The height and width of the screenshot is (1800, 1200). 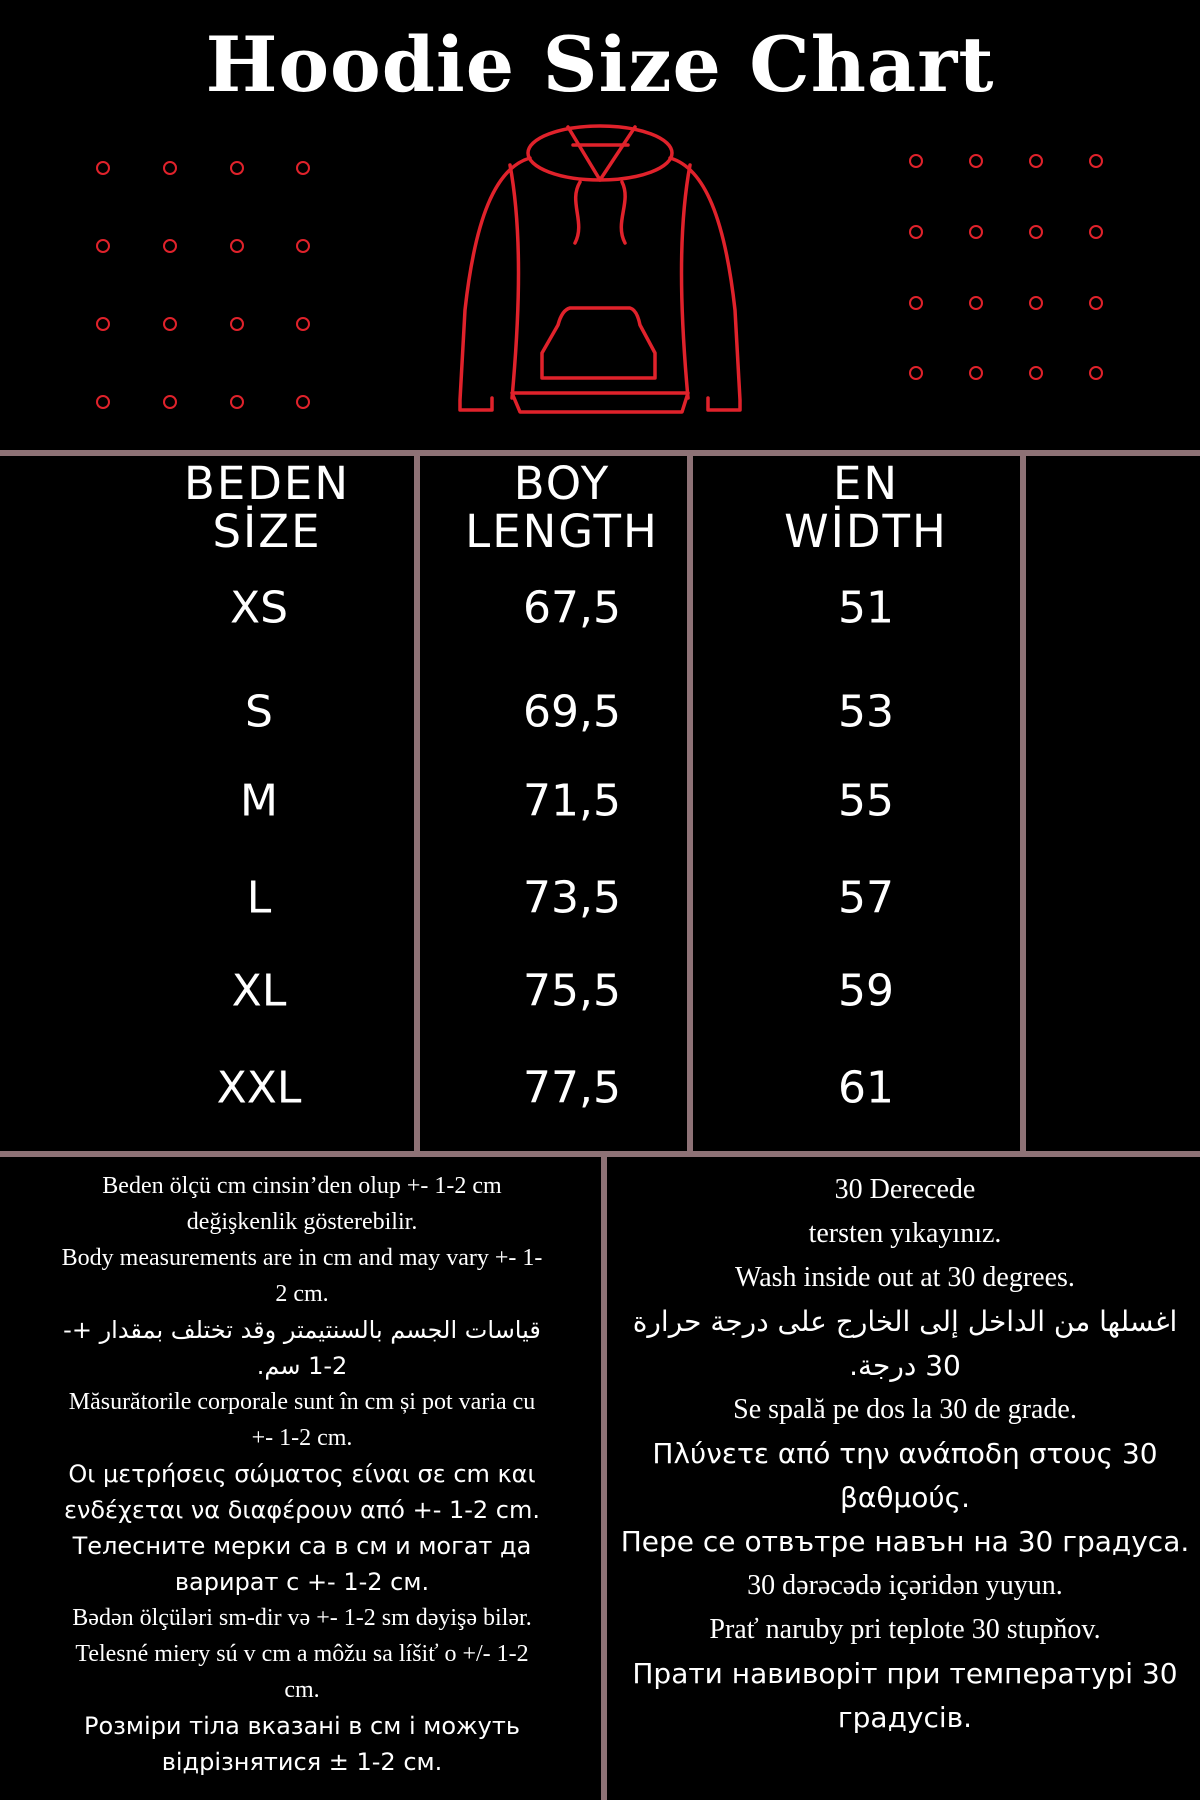 I want to click on header-line: EN, so click(x=866, y=483).